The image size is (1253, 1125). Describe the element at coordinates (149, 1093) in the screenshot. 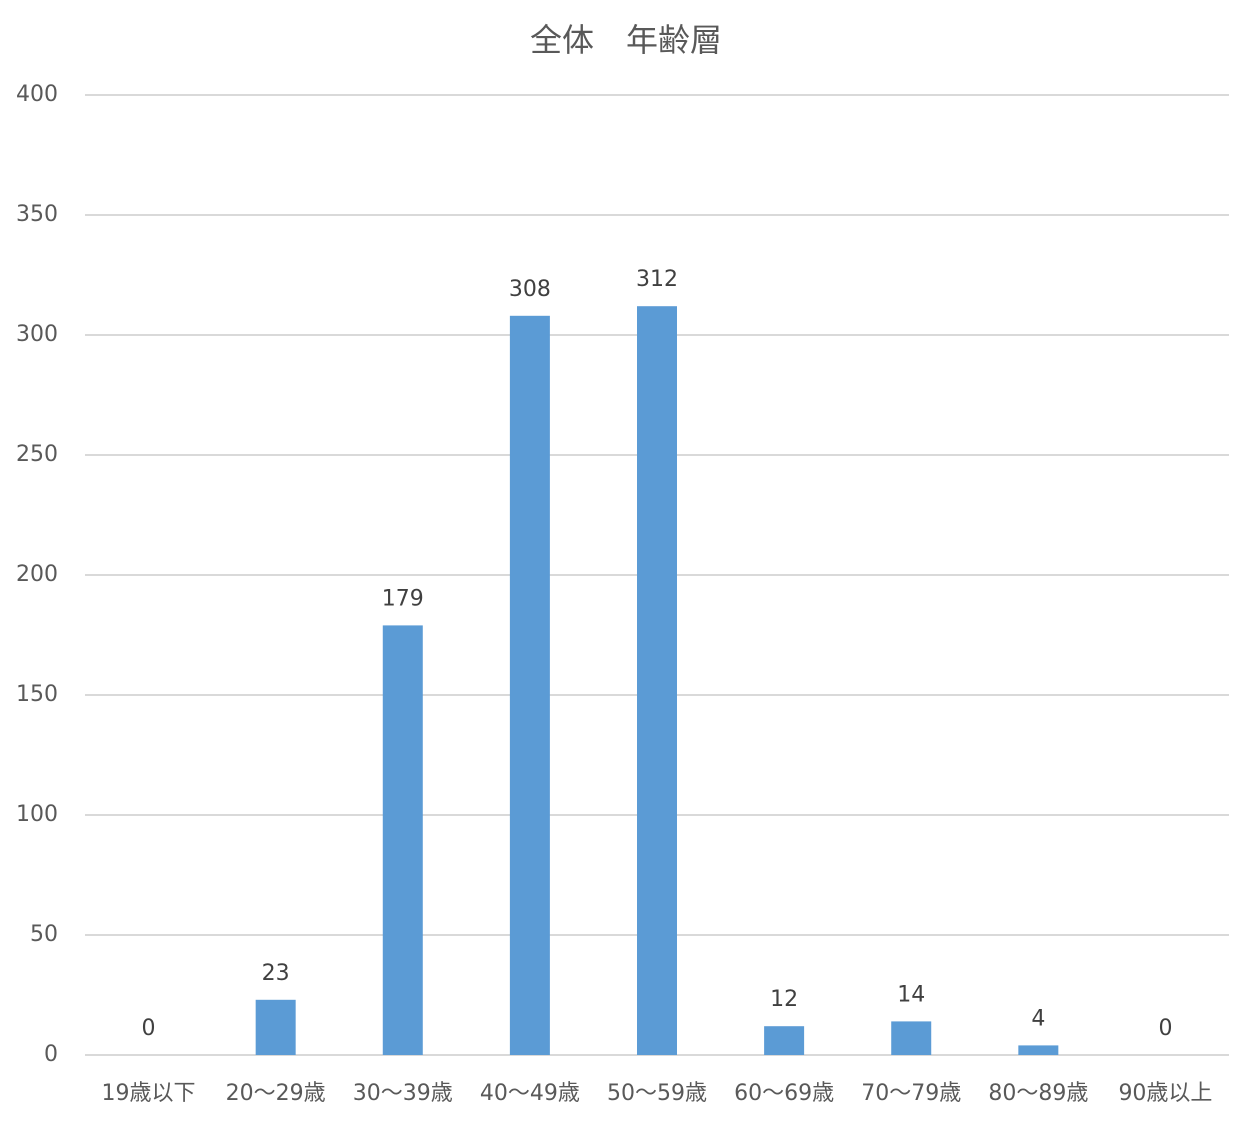

I see `x-tick-label: 19歳以下` at that location.